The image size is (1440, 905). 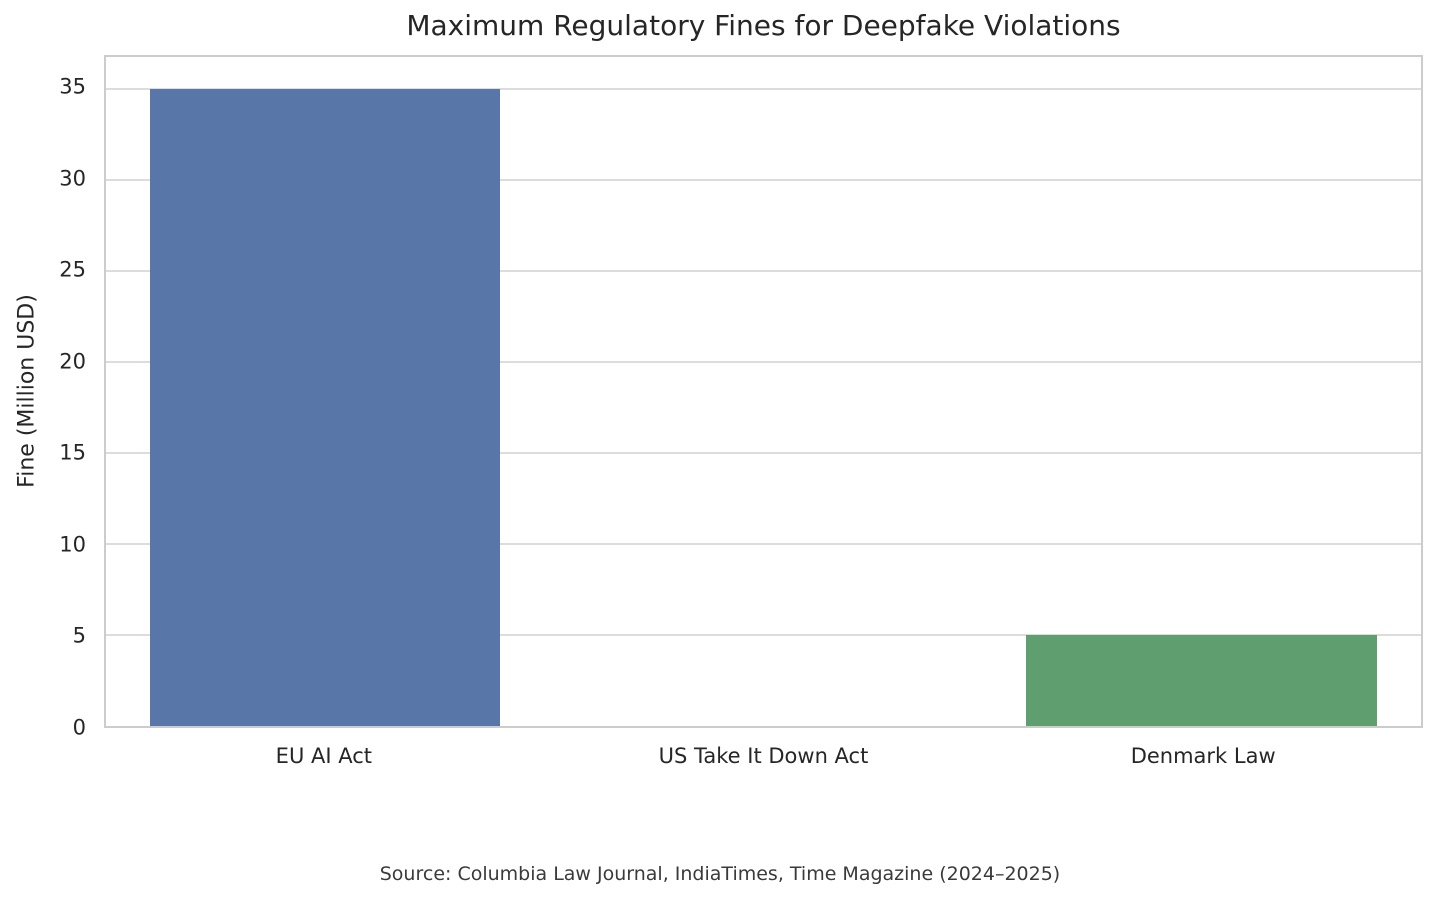 I want to click on x-tick-label: EU AI Act, so click(x=323, y=756).